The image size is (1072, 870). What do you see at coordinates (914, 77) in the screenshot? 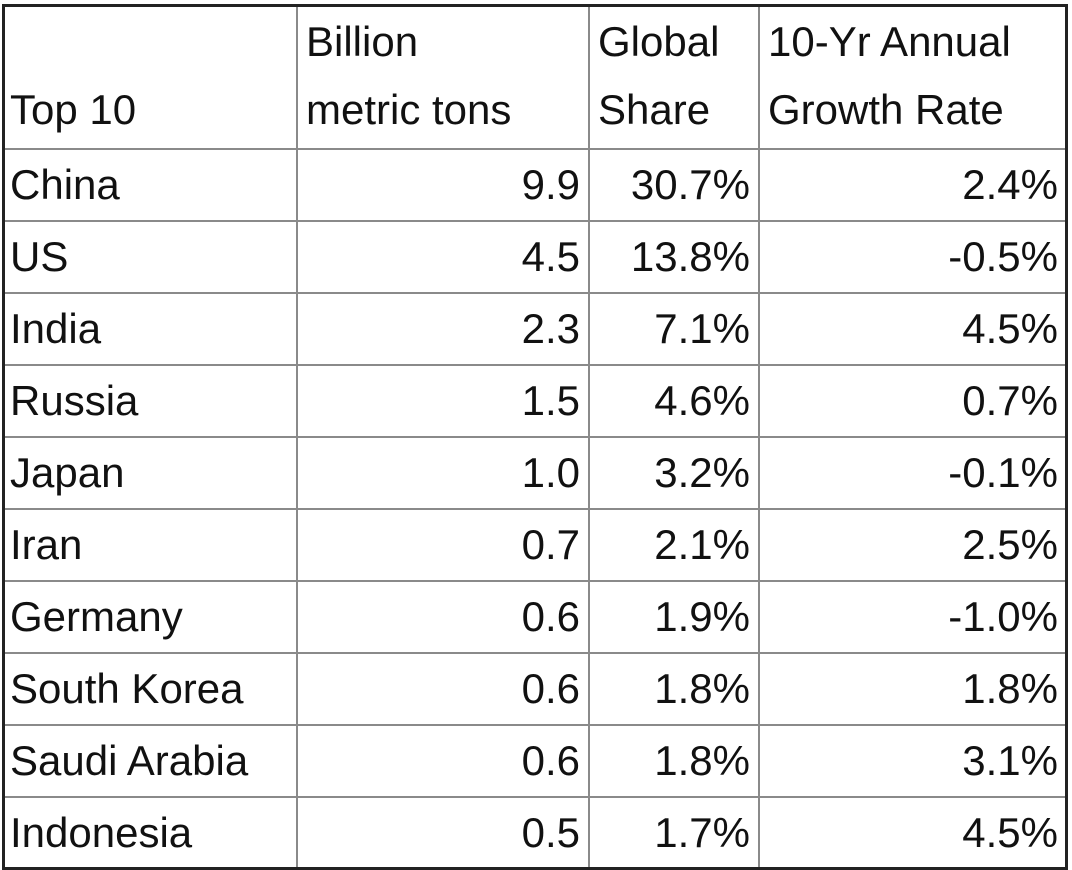
I see `header-cell: 10-Yr Annual Growth Rate` at bounding box center [914, 77].